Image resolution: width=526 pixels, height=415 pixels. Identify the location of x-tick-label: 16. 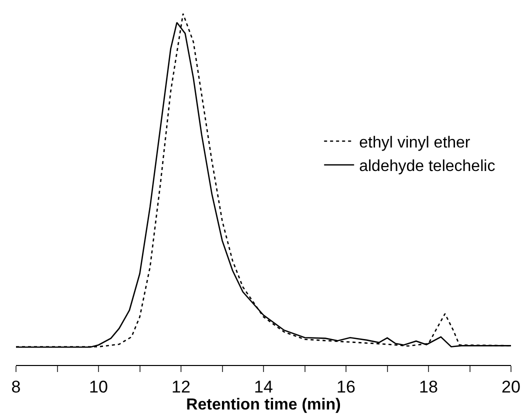
(346, 387).